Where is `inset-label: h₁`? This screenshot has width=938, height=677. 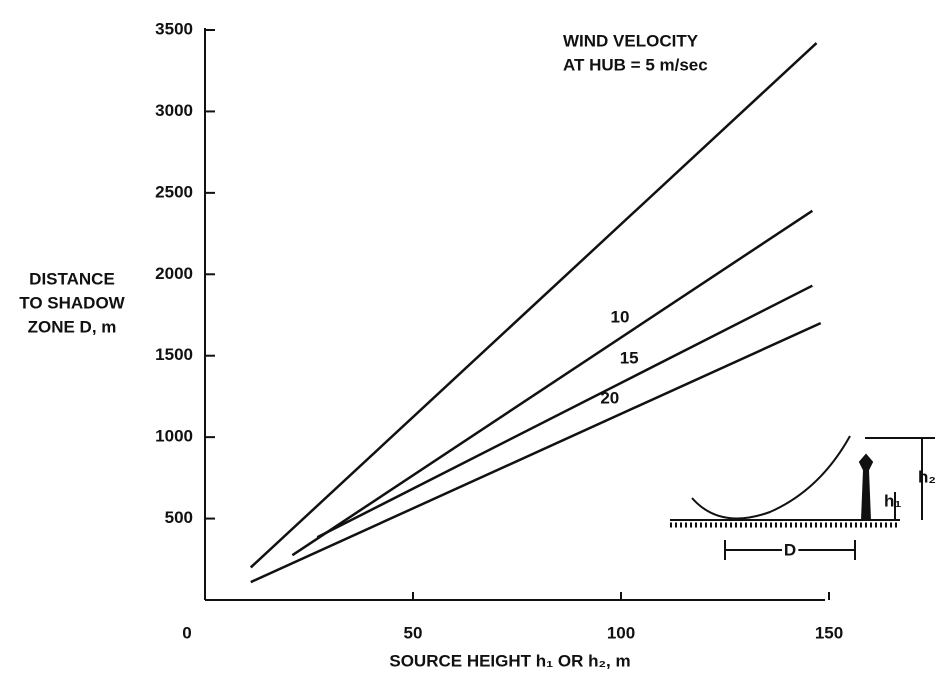 inset-label: h₁ is located at coordinates (892, 500).